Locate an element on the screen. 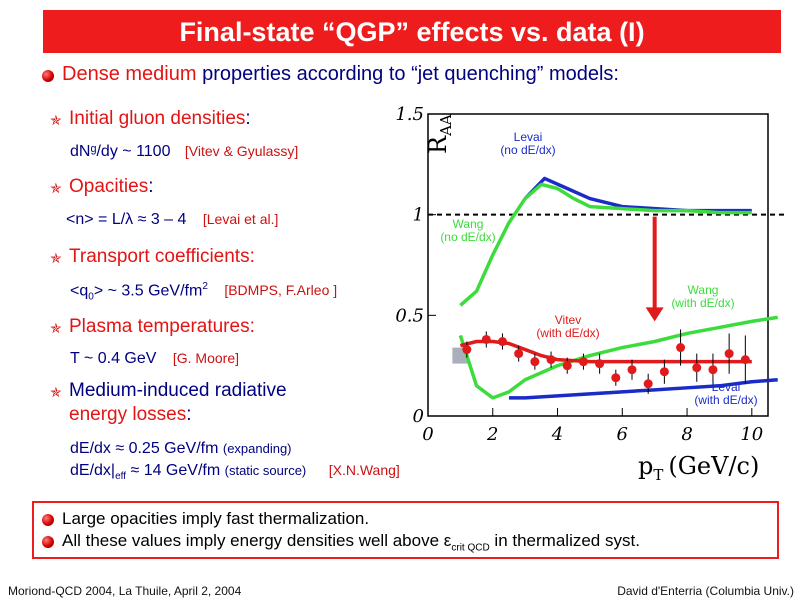 The width and height of the screenshot is (800, 600). y-tick-label: 0.5 is located at coordinates (409, 315).